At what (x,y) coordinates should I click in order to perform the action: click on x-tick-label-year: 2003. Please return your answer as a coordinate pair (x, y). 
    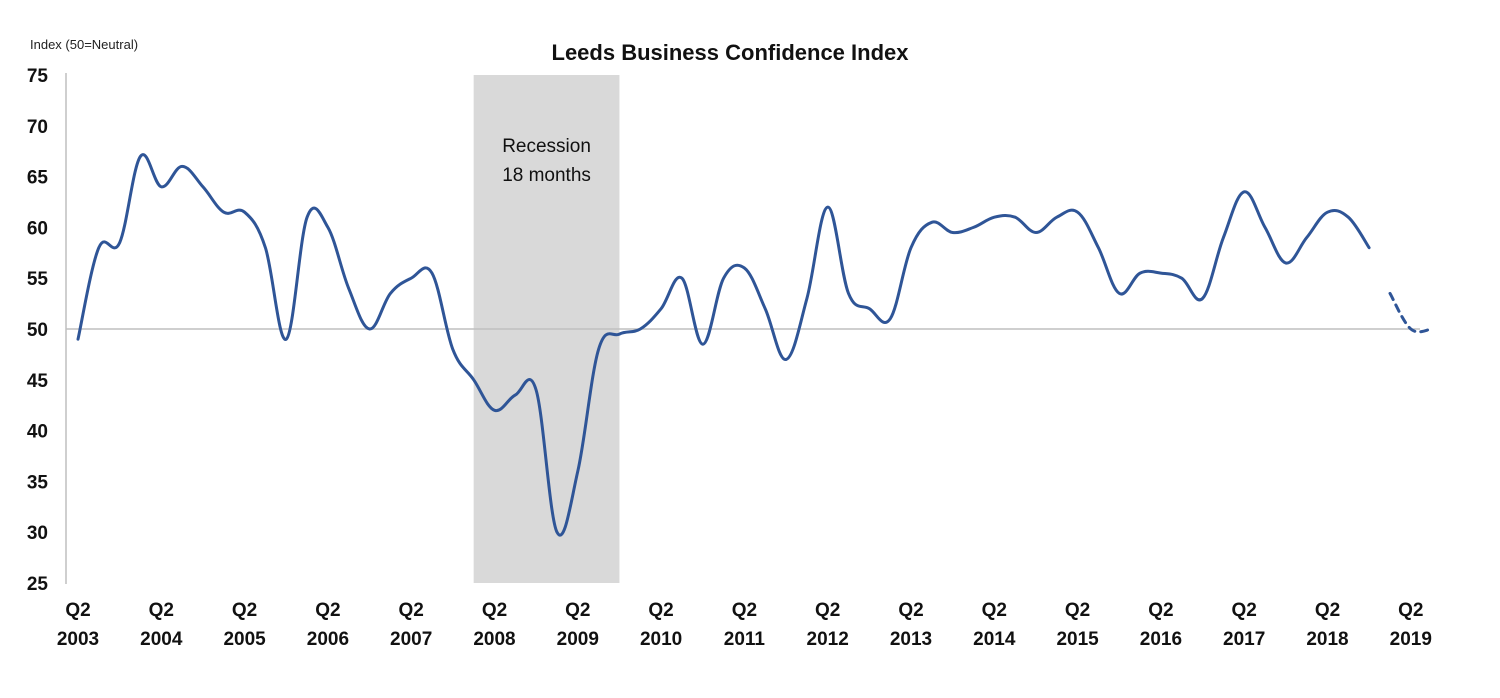
    Looking at the image, I should click on (78, 639).